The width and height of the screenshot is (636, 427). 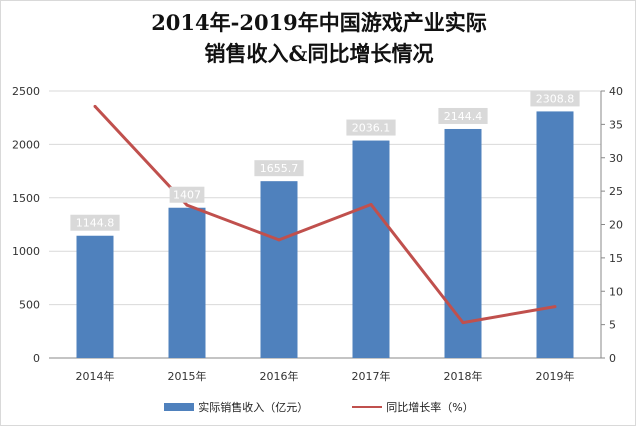 I want to click on data-label: 2036.1, so click(x=371, y=128).